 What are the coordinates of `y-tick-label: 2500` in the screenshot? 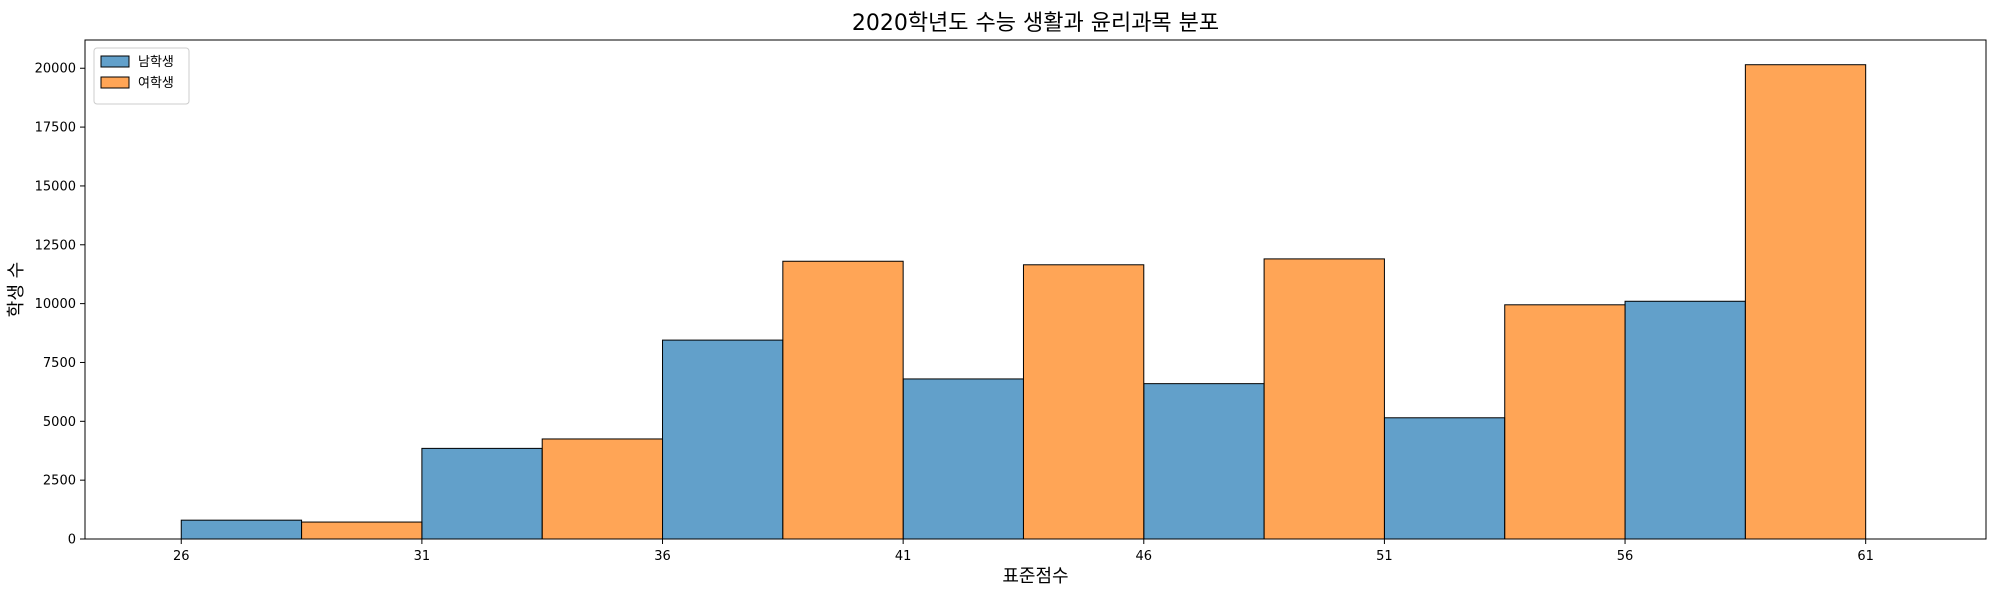 It's located at (59, 481).